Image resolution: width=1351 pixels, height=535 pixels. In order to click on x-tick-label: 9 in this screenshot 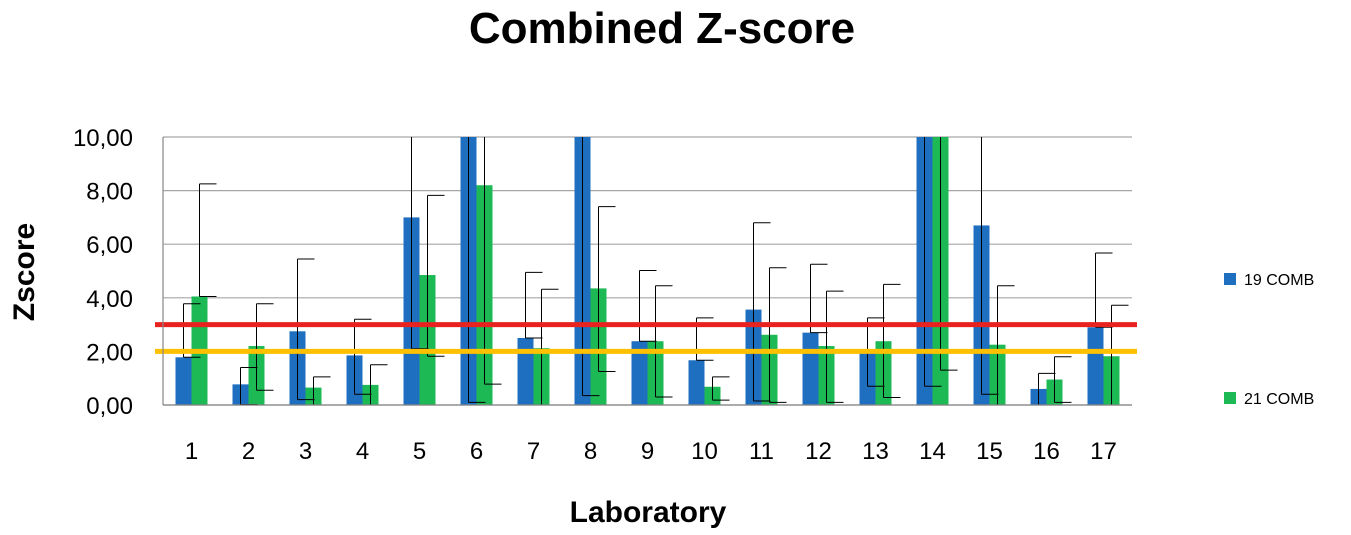, I will do `click(647, 451)`.